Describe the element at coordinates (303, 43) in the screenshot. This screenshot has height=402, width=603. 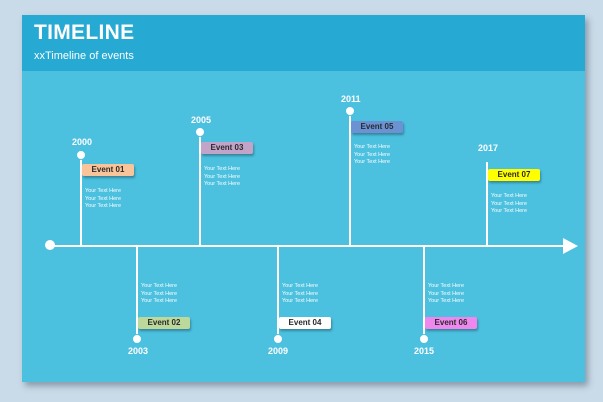
I see `header-bar: TIMELINE xxTimeline of events` at that location.